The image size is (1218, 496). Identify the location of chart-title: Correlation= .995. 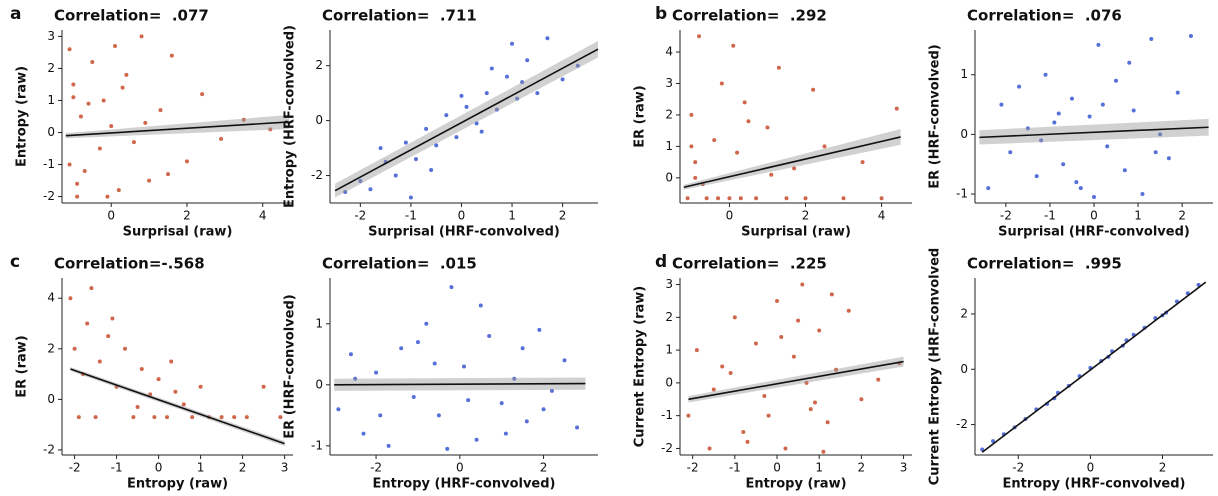
(1044, 264).